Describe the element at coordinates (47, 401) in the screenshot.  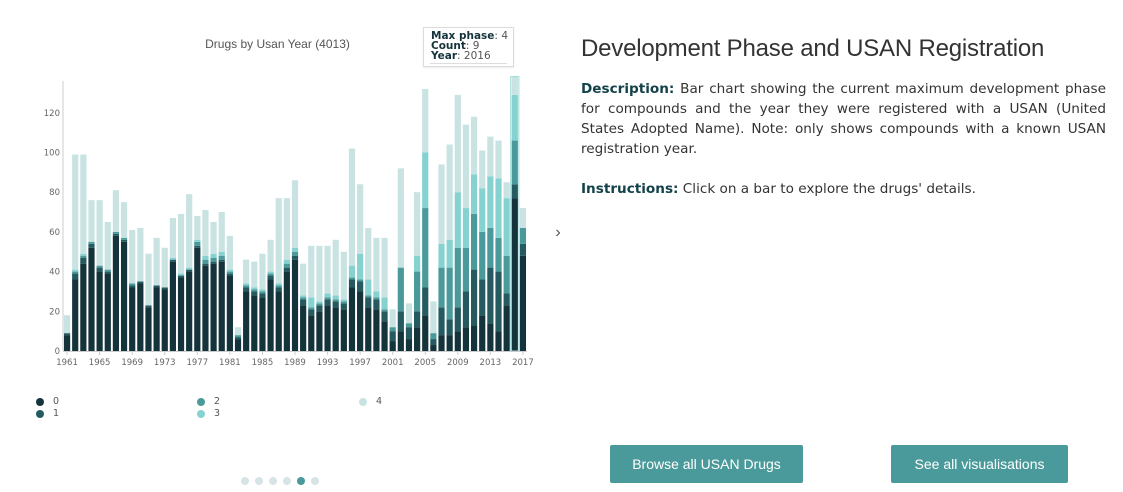
I see `legend-item-0: 0` at that location.